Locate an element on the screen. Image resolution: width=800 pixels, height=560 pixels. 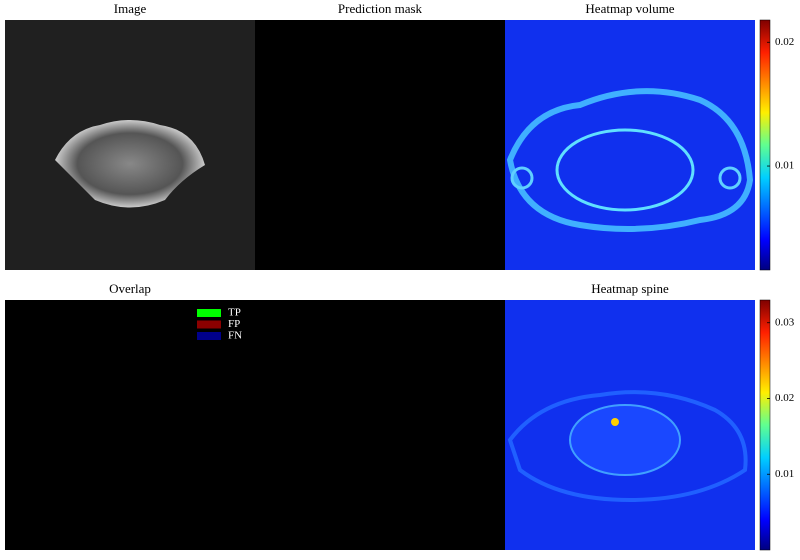
panel-title: Overlap is located at coordinates (130, 288).